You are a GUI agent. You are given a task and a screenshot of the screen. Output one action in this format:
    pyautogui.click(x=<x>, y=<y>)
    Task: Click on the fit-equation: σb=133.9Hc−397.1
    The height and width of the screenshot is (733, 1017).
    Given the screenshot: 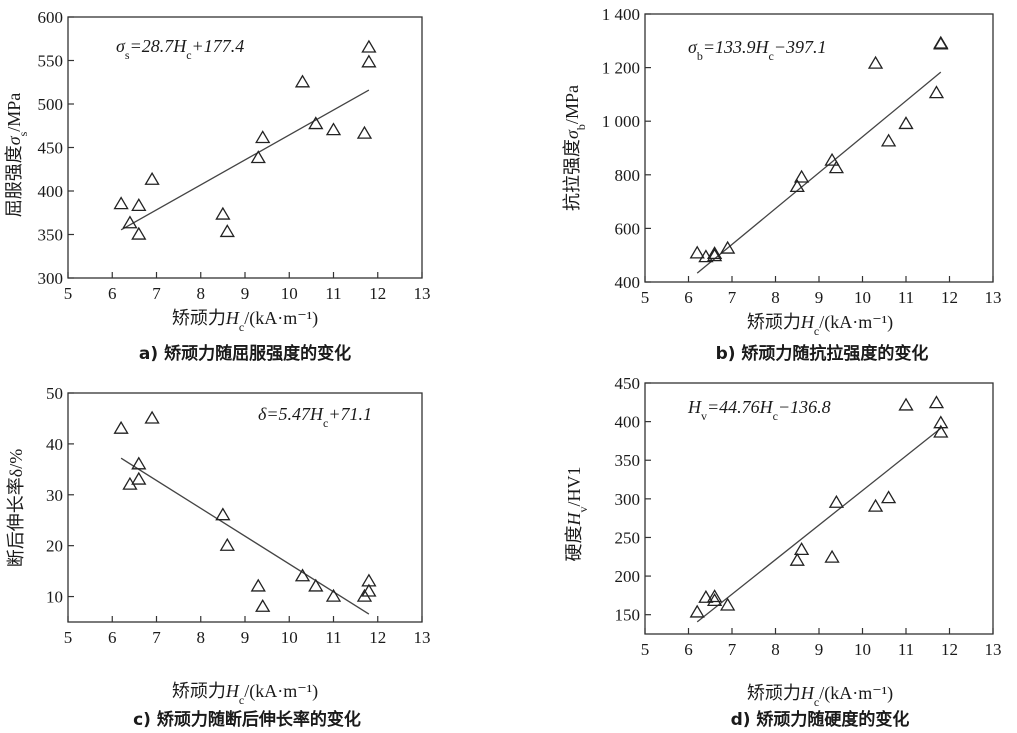 What is the action you would take?
    pyautogui.click(x=757, y=50)
    